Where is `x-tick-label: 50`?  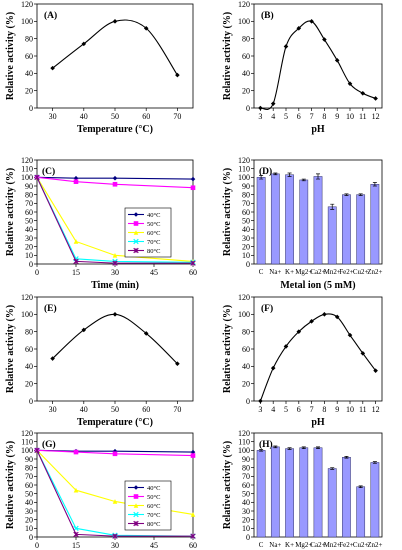 x-tick-label: 50 is located at coordinates (115, 116).